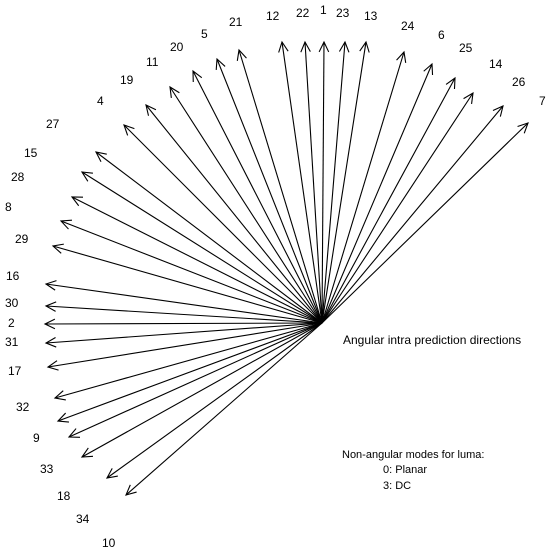  What do you see at coordinates (53, 124) in the screenshot?
I see `mode-label-27: 27` at bounding box center [53, 124].